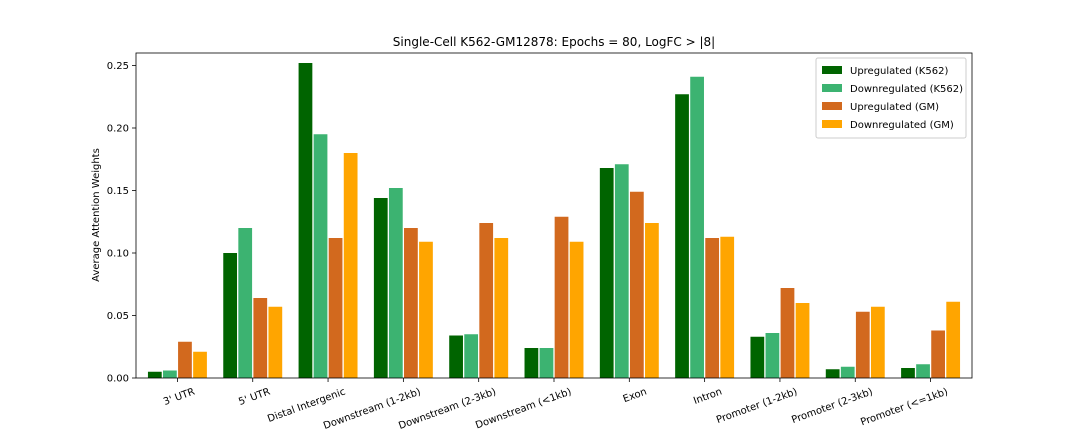 Image resolution: width=1080 pixels, height=437 pixels. What do you see at coordinates (902, 125) in the screenshot?
I see `legend-label-3: Downregulated (GM)` at bounding box center [902, 125].